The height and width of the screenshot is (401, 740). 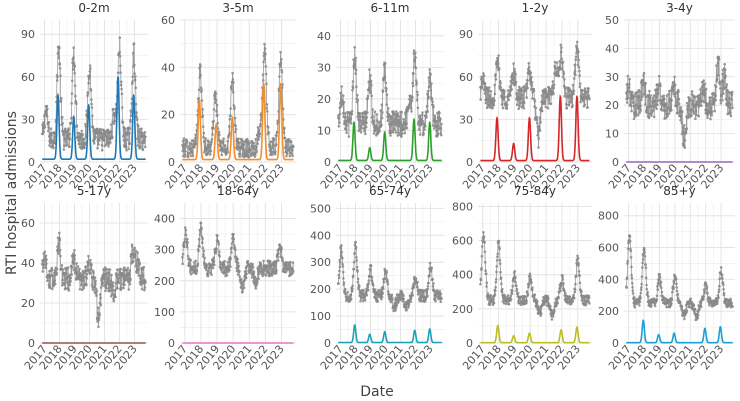 What do you see at coordinates (164, 312) in the screenshot?
I see `y-tick-label: 100` at bounding box center [164, 312].